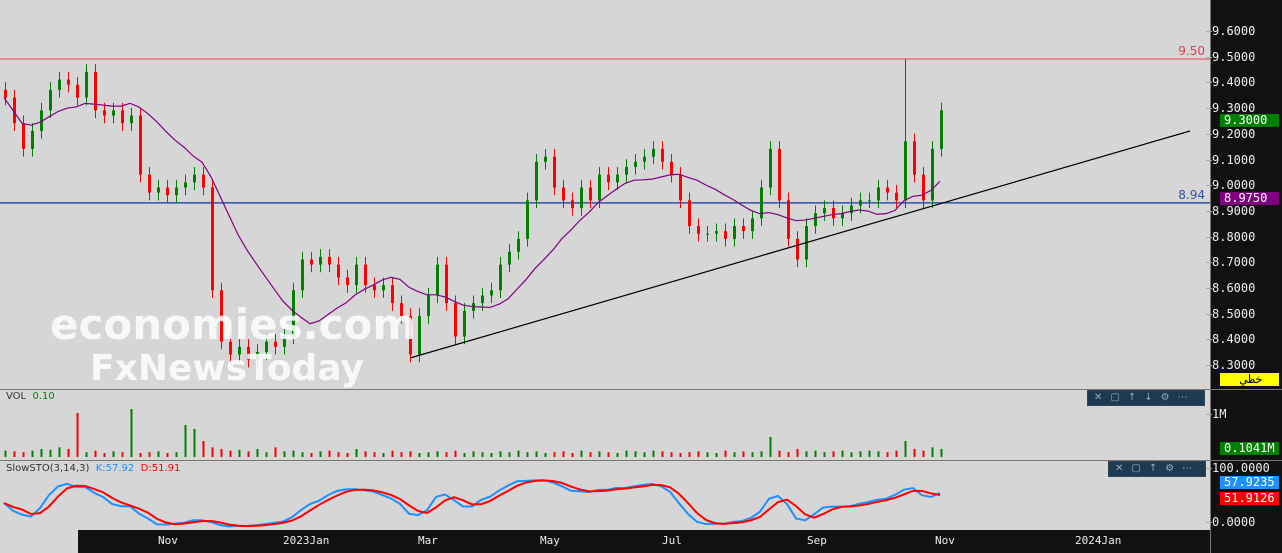 This screenshot has width=1282, height=553. Describe the element at coordinates (644, 541) in the screenshot. I see `time-axis` at that location.